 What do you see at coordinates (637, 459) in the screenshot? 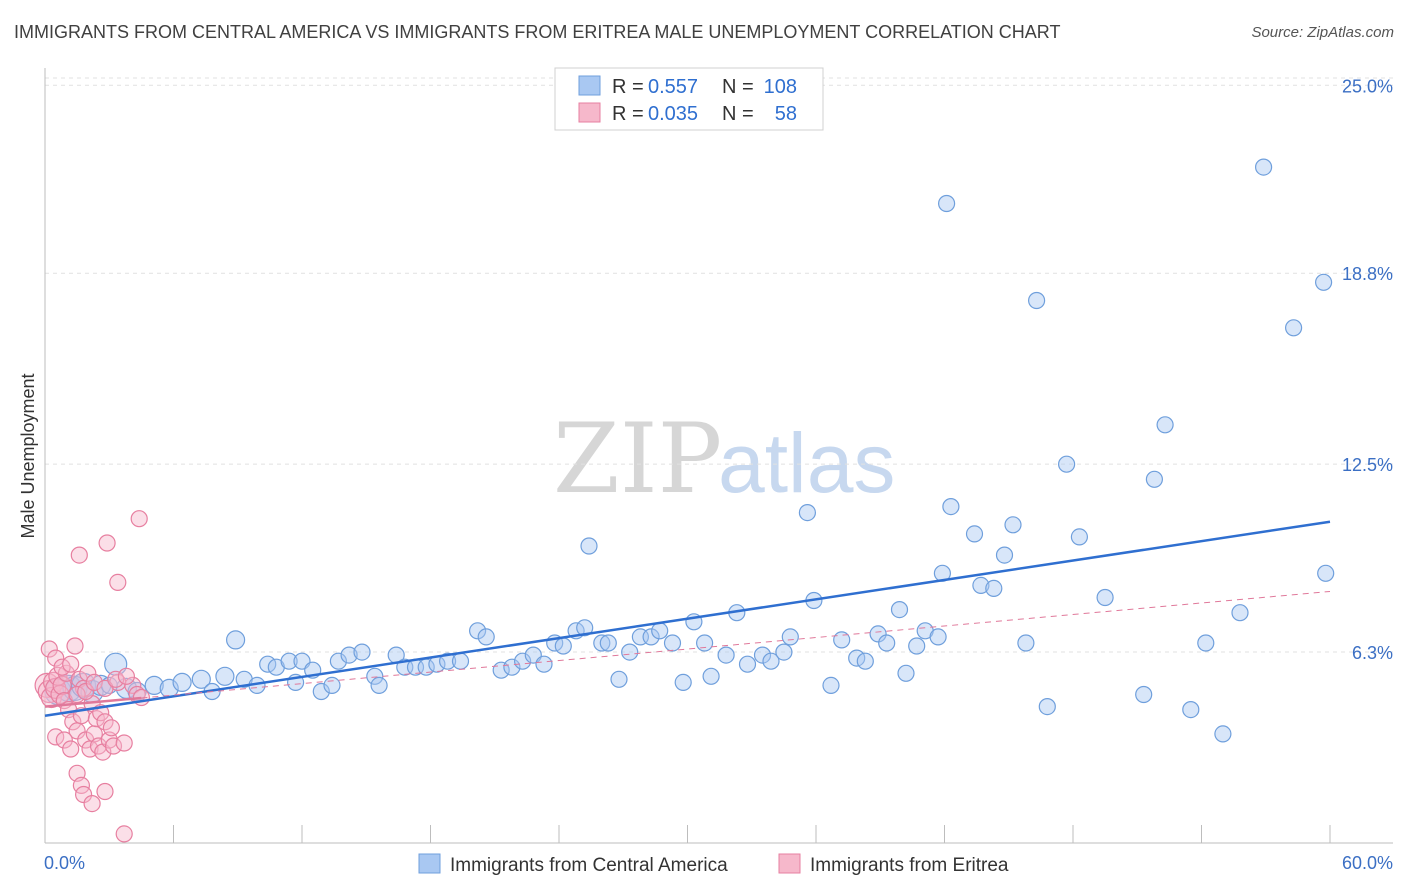
I see `watermark-zip: ZIP` at bounding box center [637, 459].